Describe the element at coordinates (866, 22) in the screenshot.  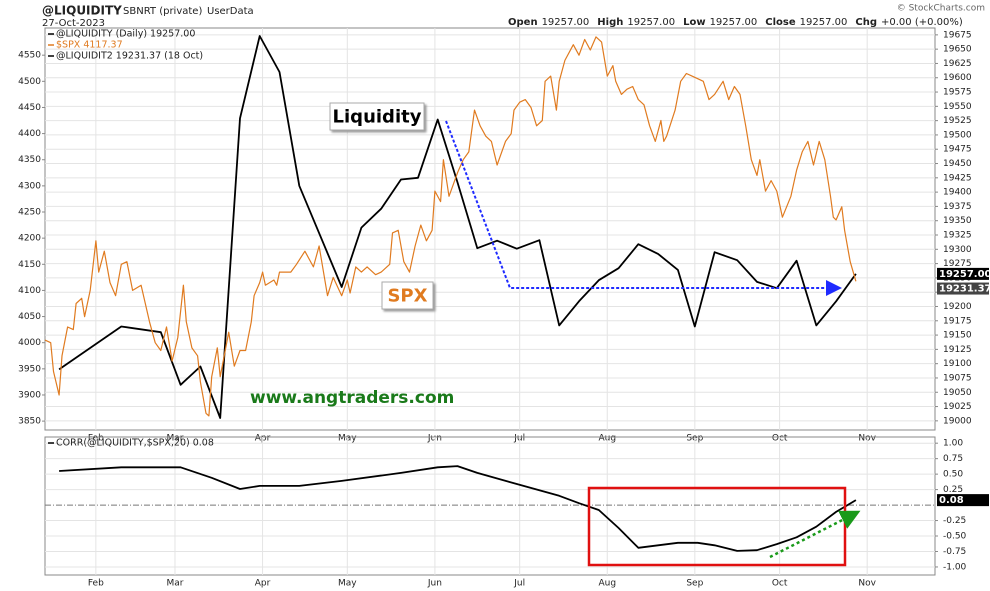
I see `quote-label: Chg` at that location.